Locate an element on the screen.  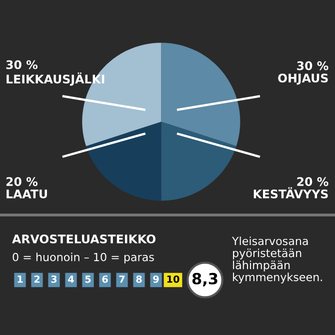
slice-label: OHJAUS is located at coordinates (303, 79).